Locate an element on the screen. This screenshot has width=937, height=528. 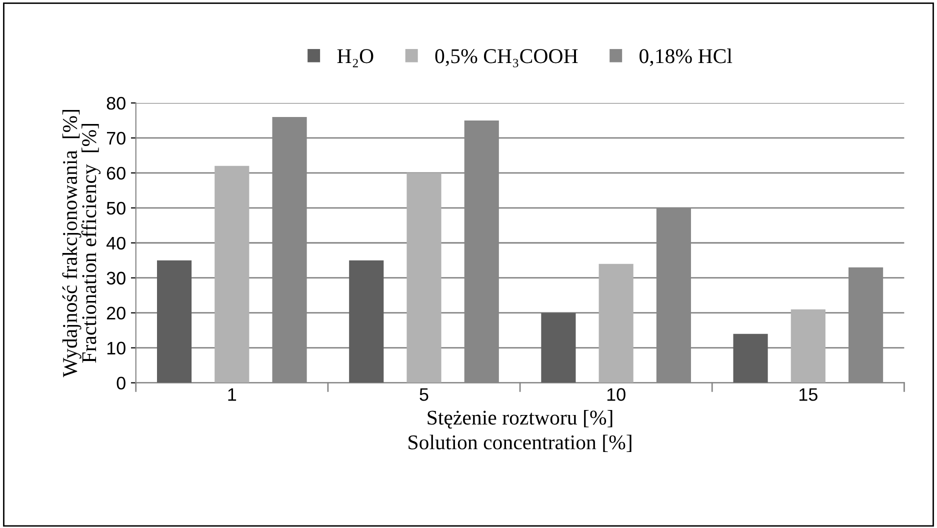
x-tick-label: 1 is located at coordinates (232, 394).